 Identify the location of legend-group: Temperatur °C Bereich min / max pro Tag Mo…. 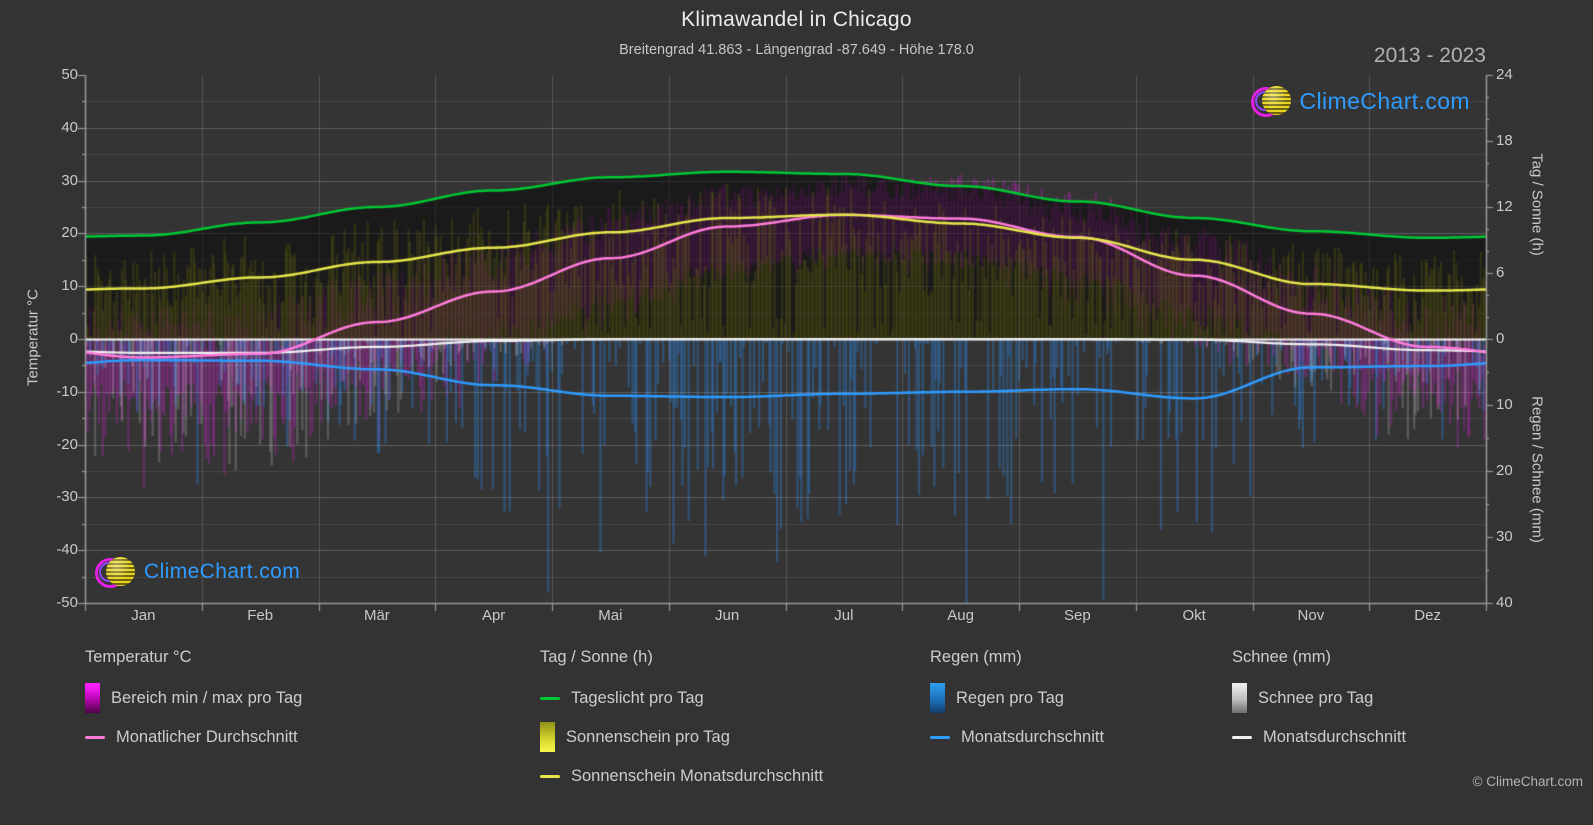
(193, 704).